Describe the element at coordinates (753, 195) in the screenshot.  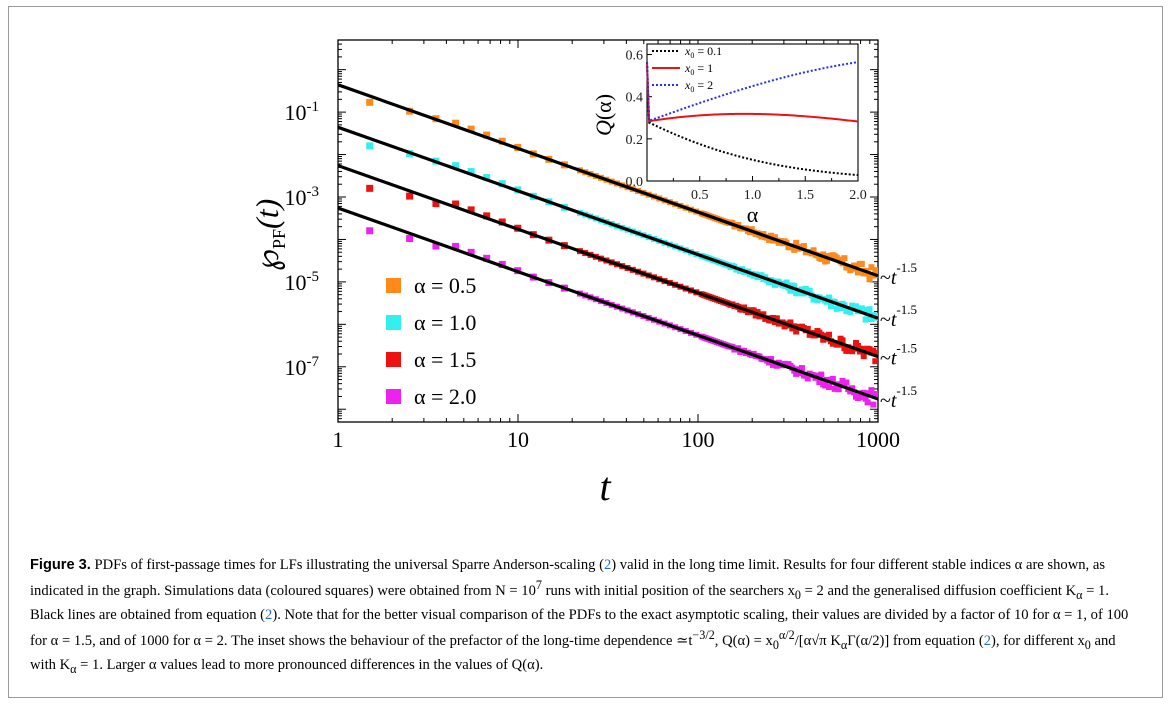
I see `inset-x-tick-label: 1.0` at that location.